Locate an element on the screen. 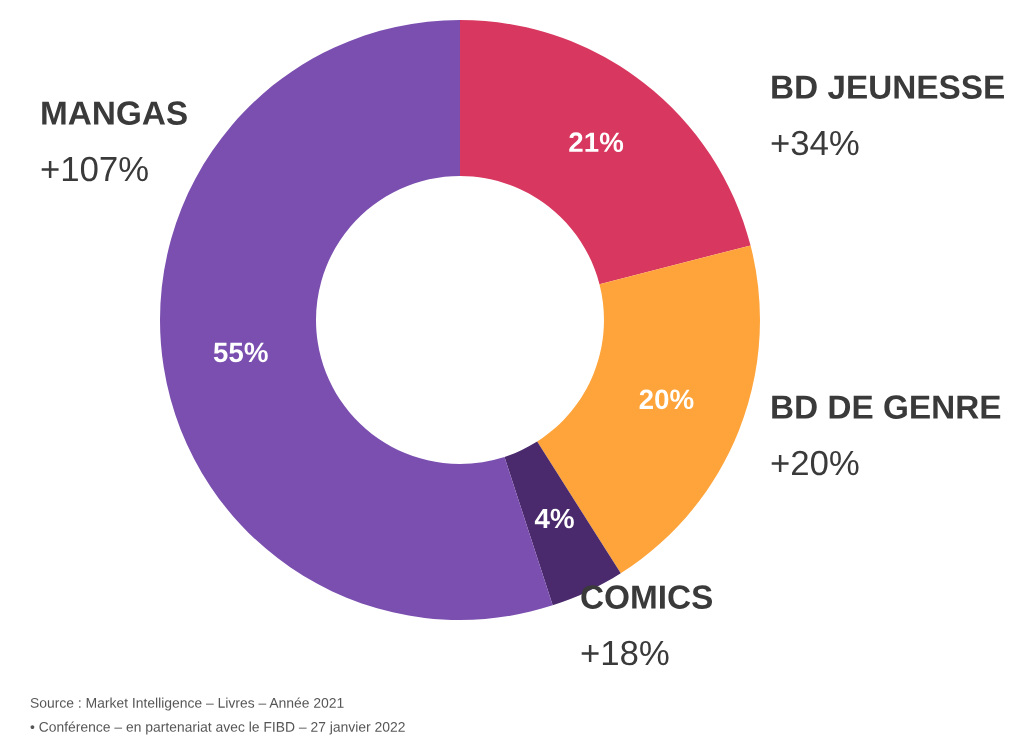 Image resolution: width=1028 pixels, height=746 pixels. text: +20% is located at coordinates (815, 463).